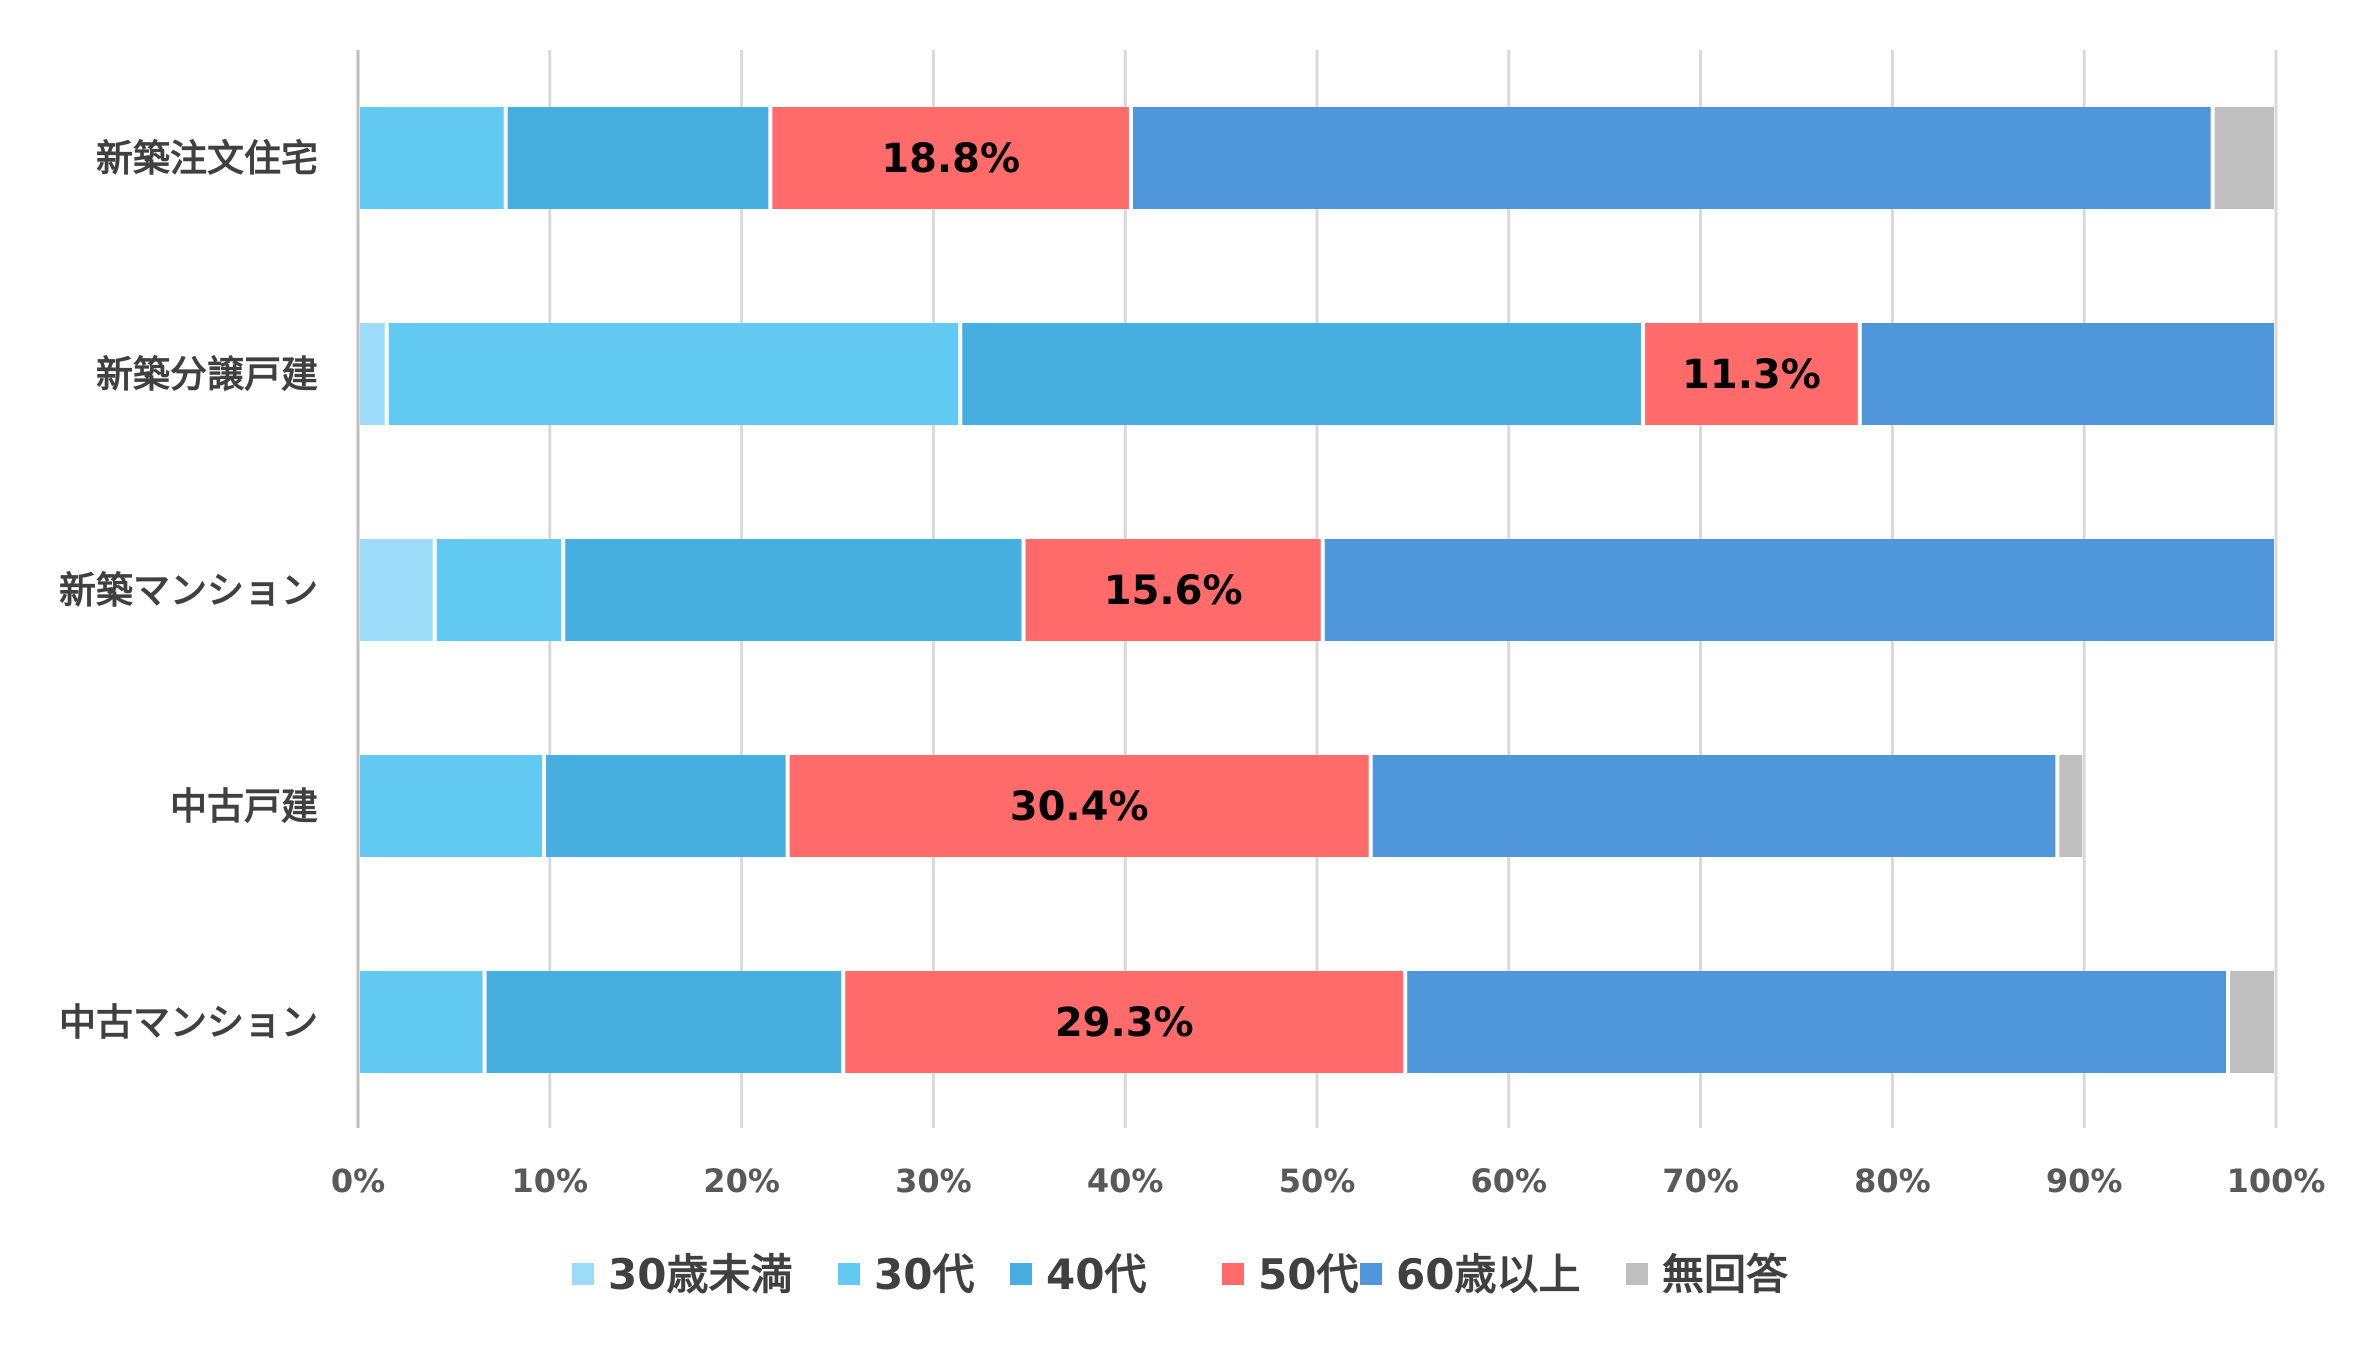 The image size is (2366, 1346). I want to click on value-axis: 0% 10% 20% 30% 40% 50% 60% 70% 80% 90% 100%, so click(1328, 1181).